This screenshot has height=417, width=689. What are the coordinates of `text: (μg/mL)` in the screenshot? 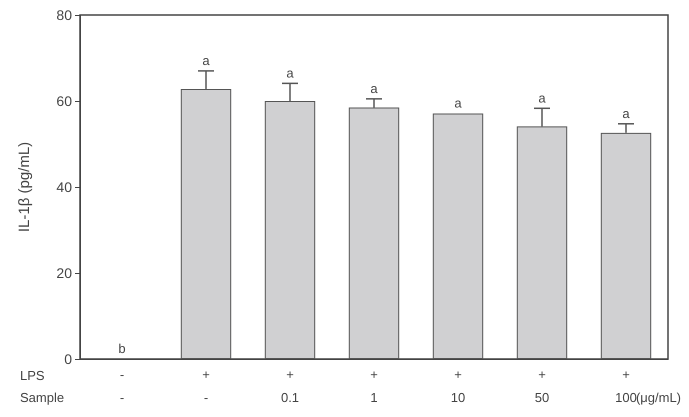 It's located at (659, 397).